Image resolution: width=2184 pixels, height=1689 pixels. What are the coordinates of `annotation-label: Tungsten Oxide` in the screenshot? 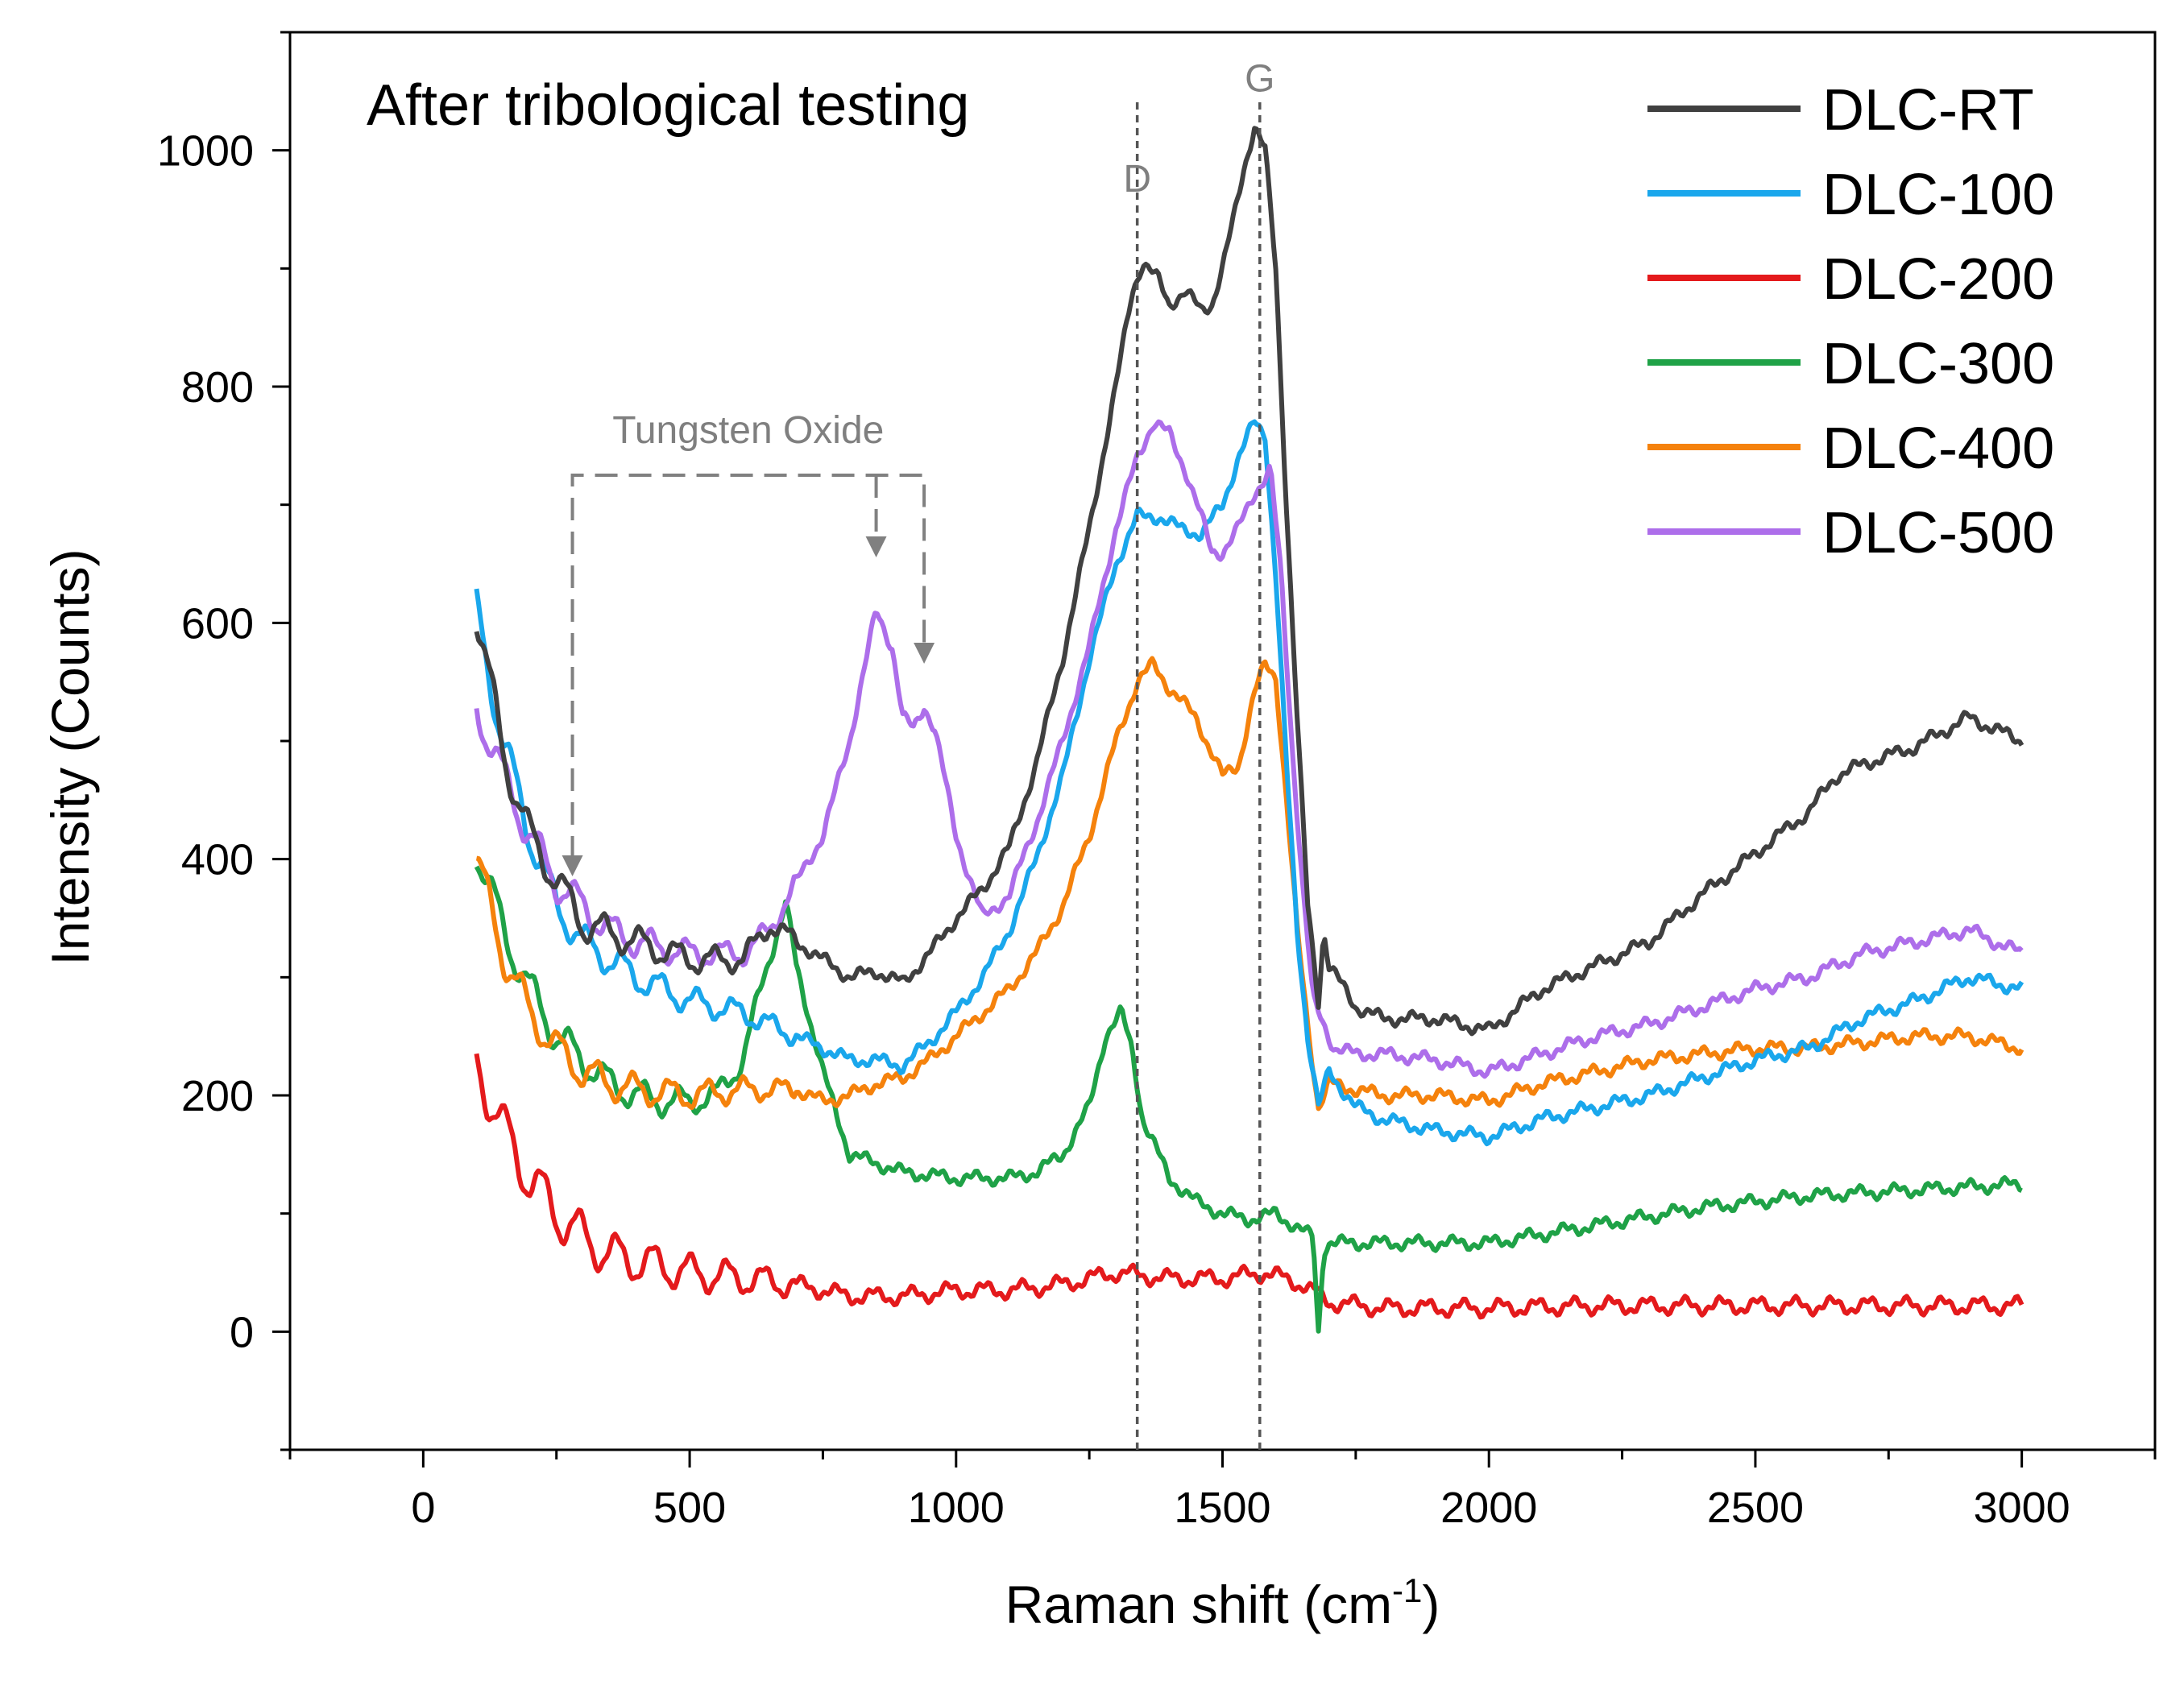 It's located at (748, 431).